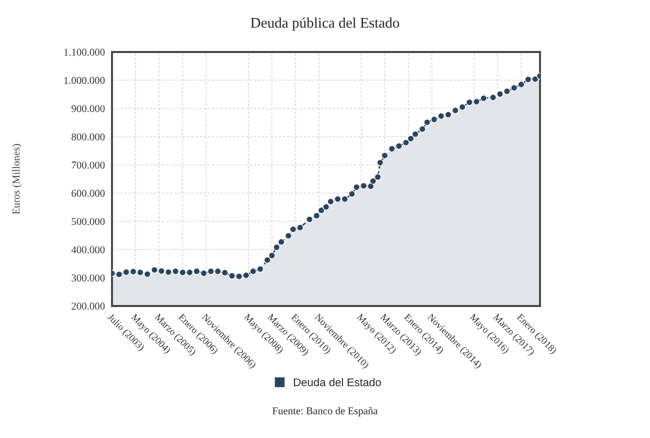  Describe the element at coordinates (88, 222) in the screenshot. I see `y-tick-label: 500.000` at that location.